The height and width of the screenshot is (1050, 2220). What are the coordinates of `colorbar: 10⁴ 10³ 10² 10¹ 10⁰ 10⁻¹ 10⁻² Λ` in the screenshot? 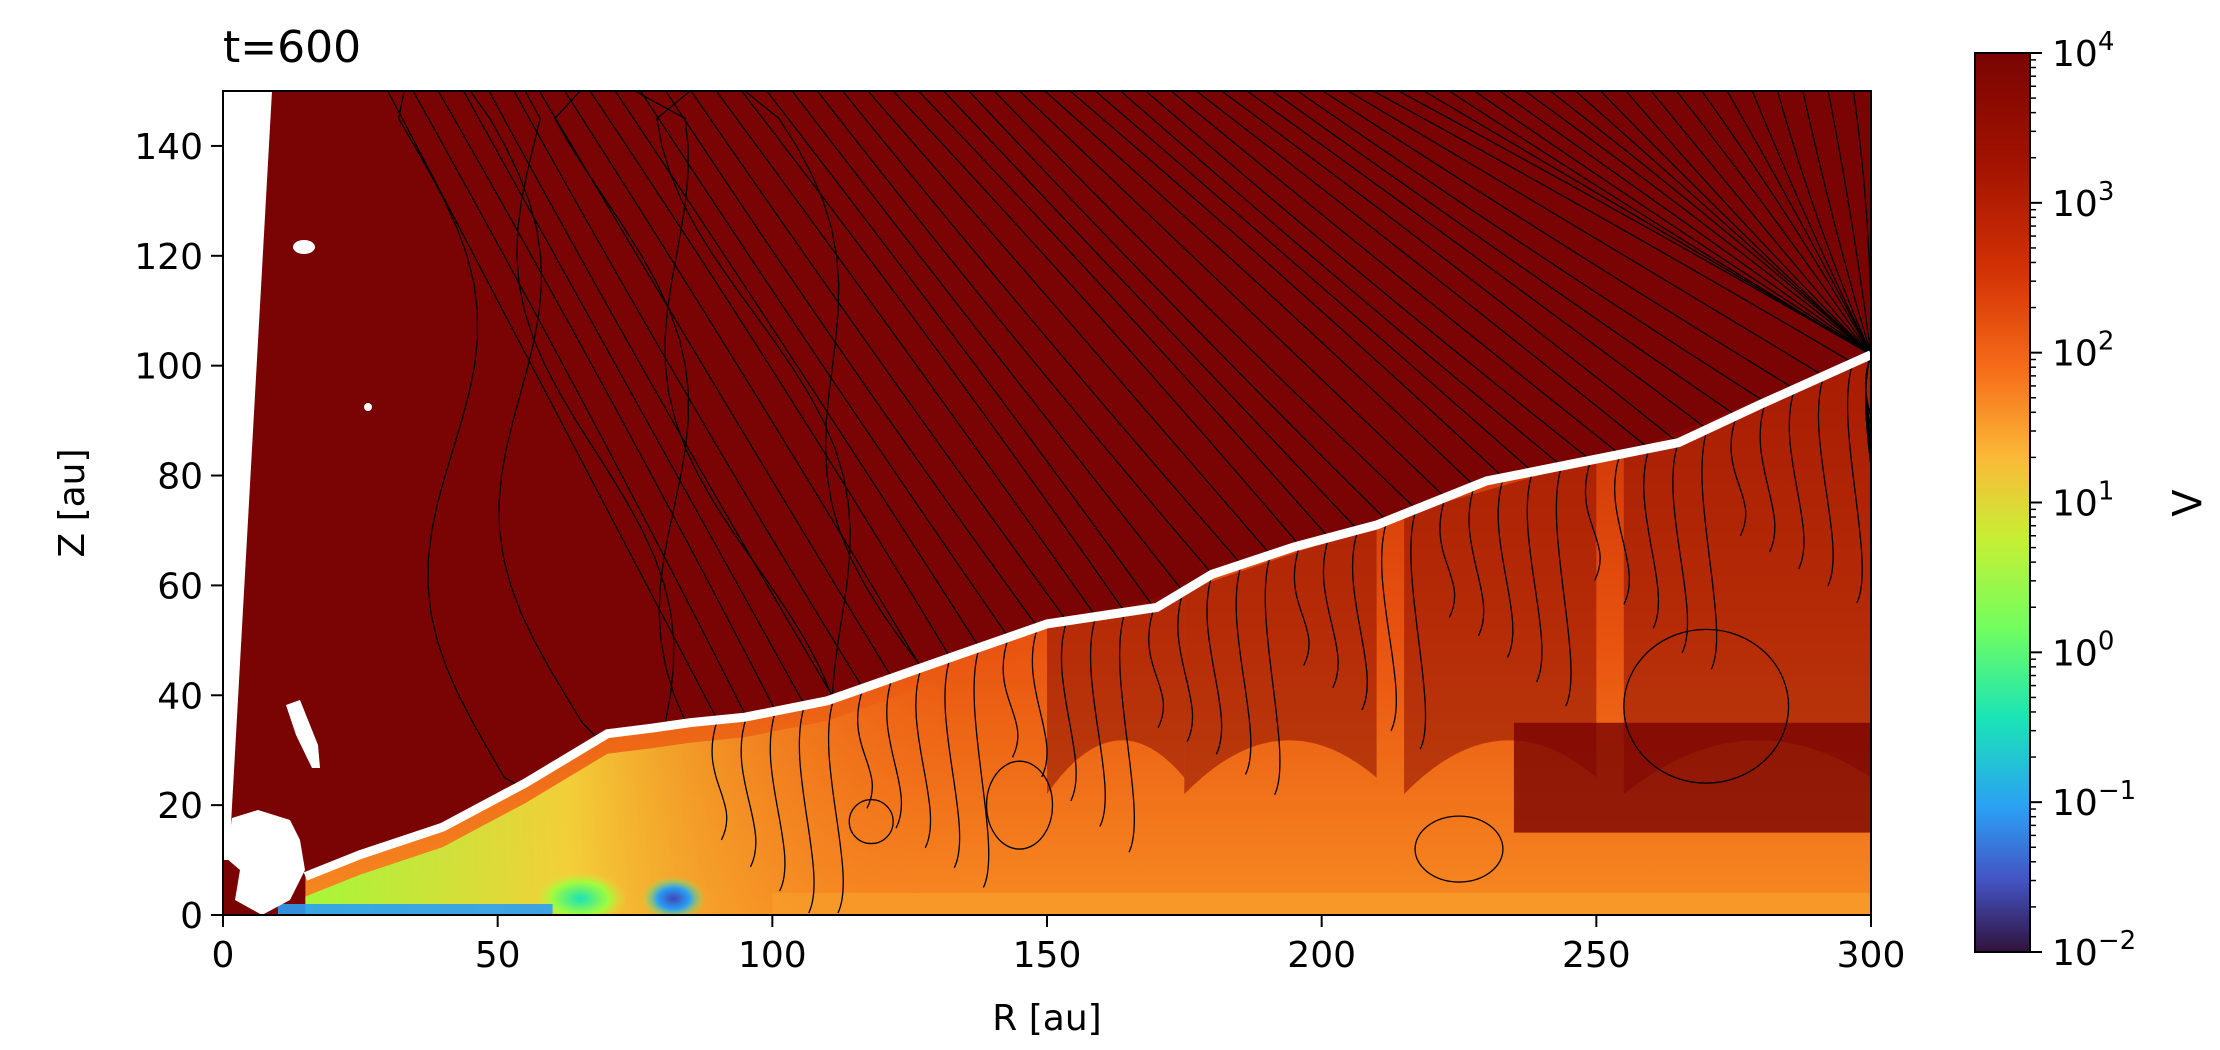 It's located at (2091, 500).